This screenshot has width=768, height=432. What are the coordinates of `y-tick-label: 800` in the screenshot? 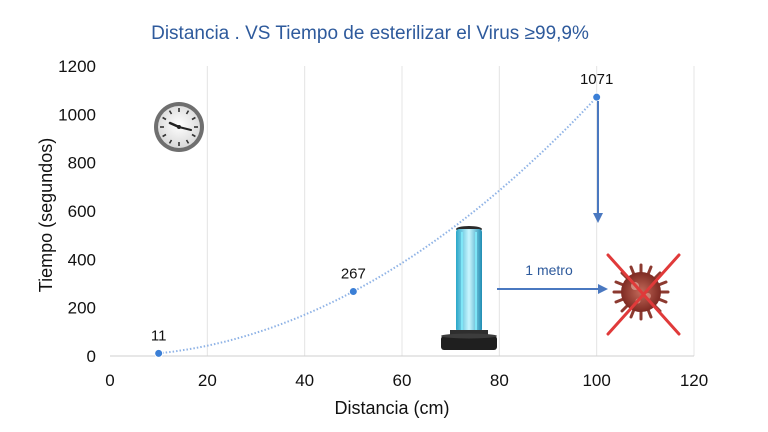 It's located at (82, 163).